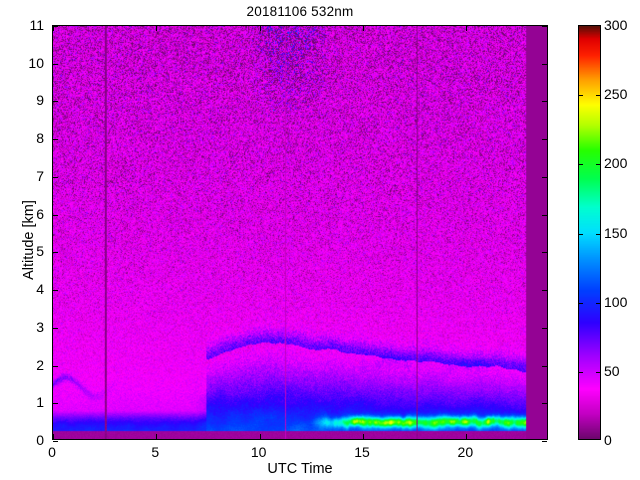 The width and height of the screenshot is (640, 480). What do you see at coordinates (612, 370) in the screenshot?
I see `colorbar-tick-label: 50` at bounding box center [612, 370].